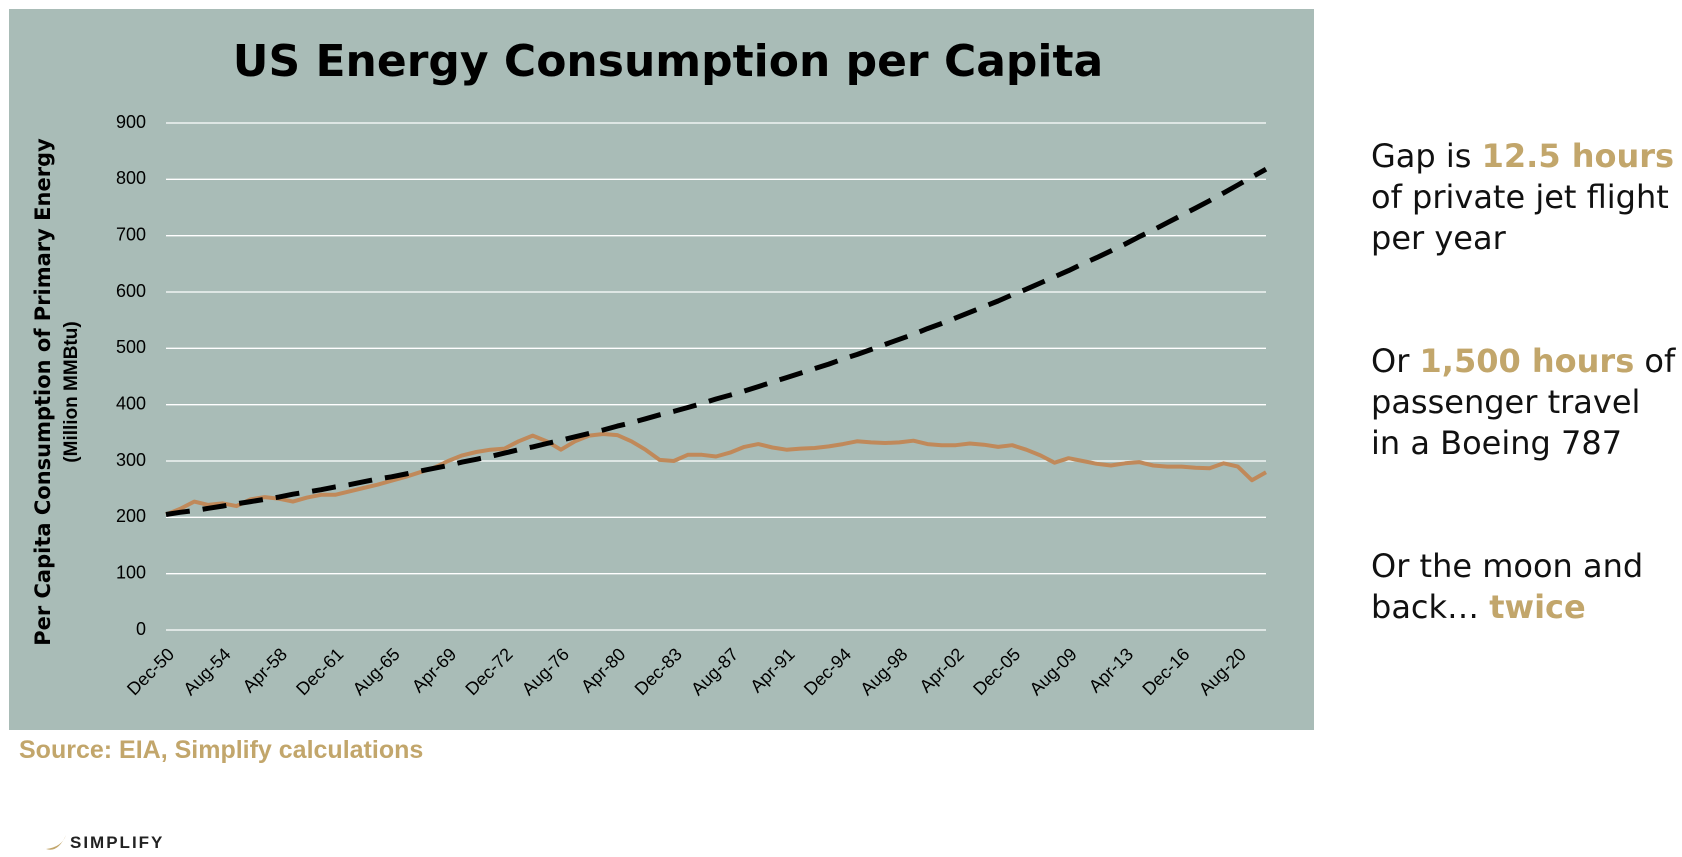 Image resolution: width=1682 pixels, height=857 pixels. I want to click on y-tick-label: 800, so click(131, 178).